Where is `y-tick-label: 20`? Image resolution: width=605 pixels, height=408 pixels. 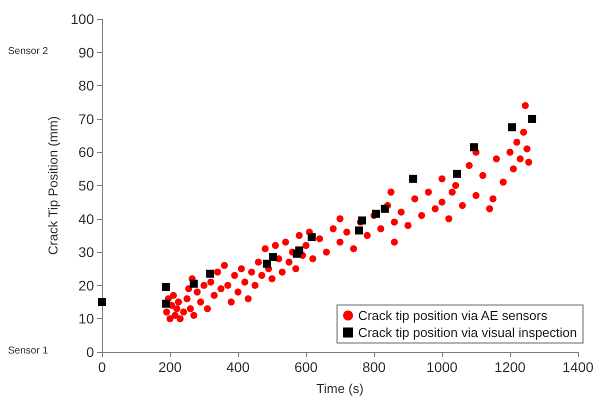
y-tick-label: 20 is located at coordinates (86, 285).